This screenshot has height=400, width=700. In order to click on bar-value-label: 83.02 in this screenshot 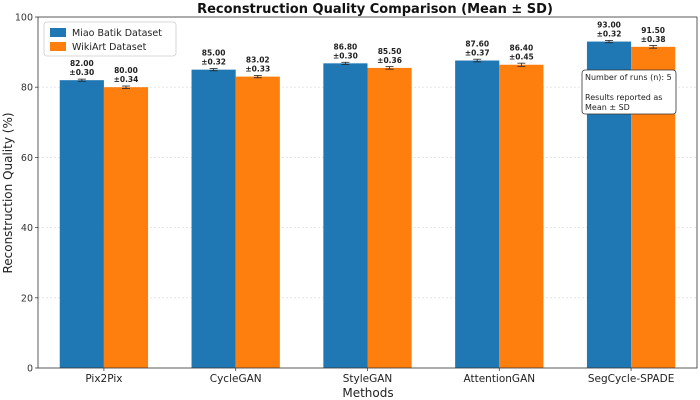, I will do `click(258, 60)`.